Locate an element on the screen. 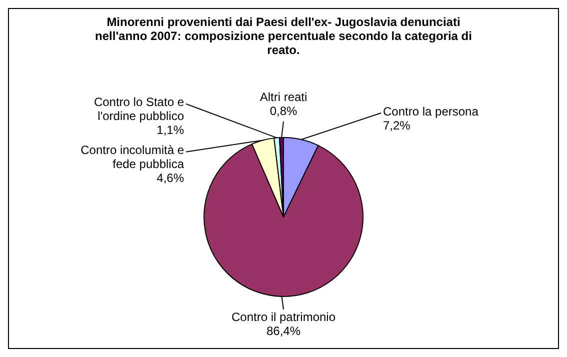 Image resolution: width=567 pixels, height=357 pixels. slice-label: Contro lo Stato e l'ordine pubblico is located at coordinates (139, 109).